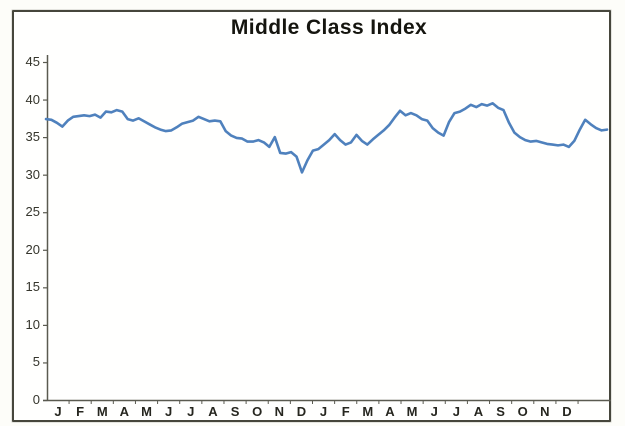 The width and height of the screenshot is (625, 426). What do you see at coordinates (32, 174) in the screenshot?
I see `y-tick-label: 30` at bounding box center [32, 174].